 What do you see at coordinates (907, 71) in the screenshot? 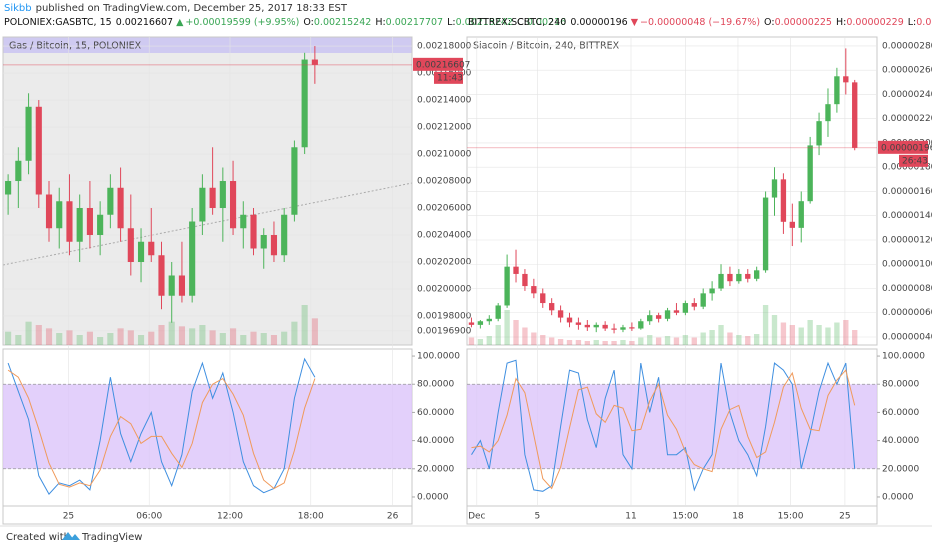
I see `y-tick-label: 0.00000260` at bounding box center [907, 71].